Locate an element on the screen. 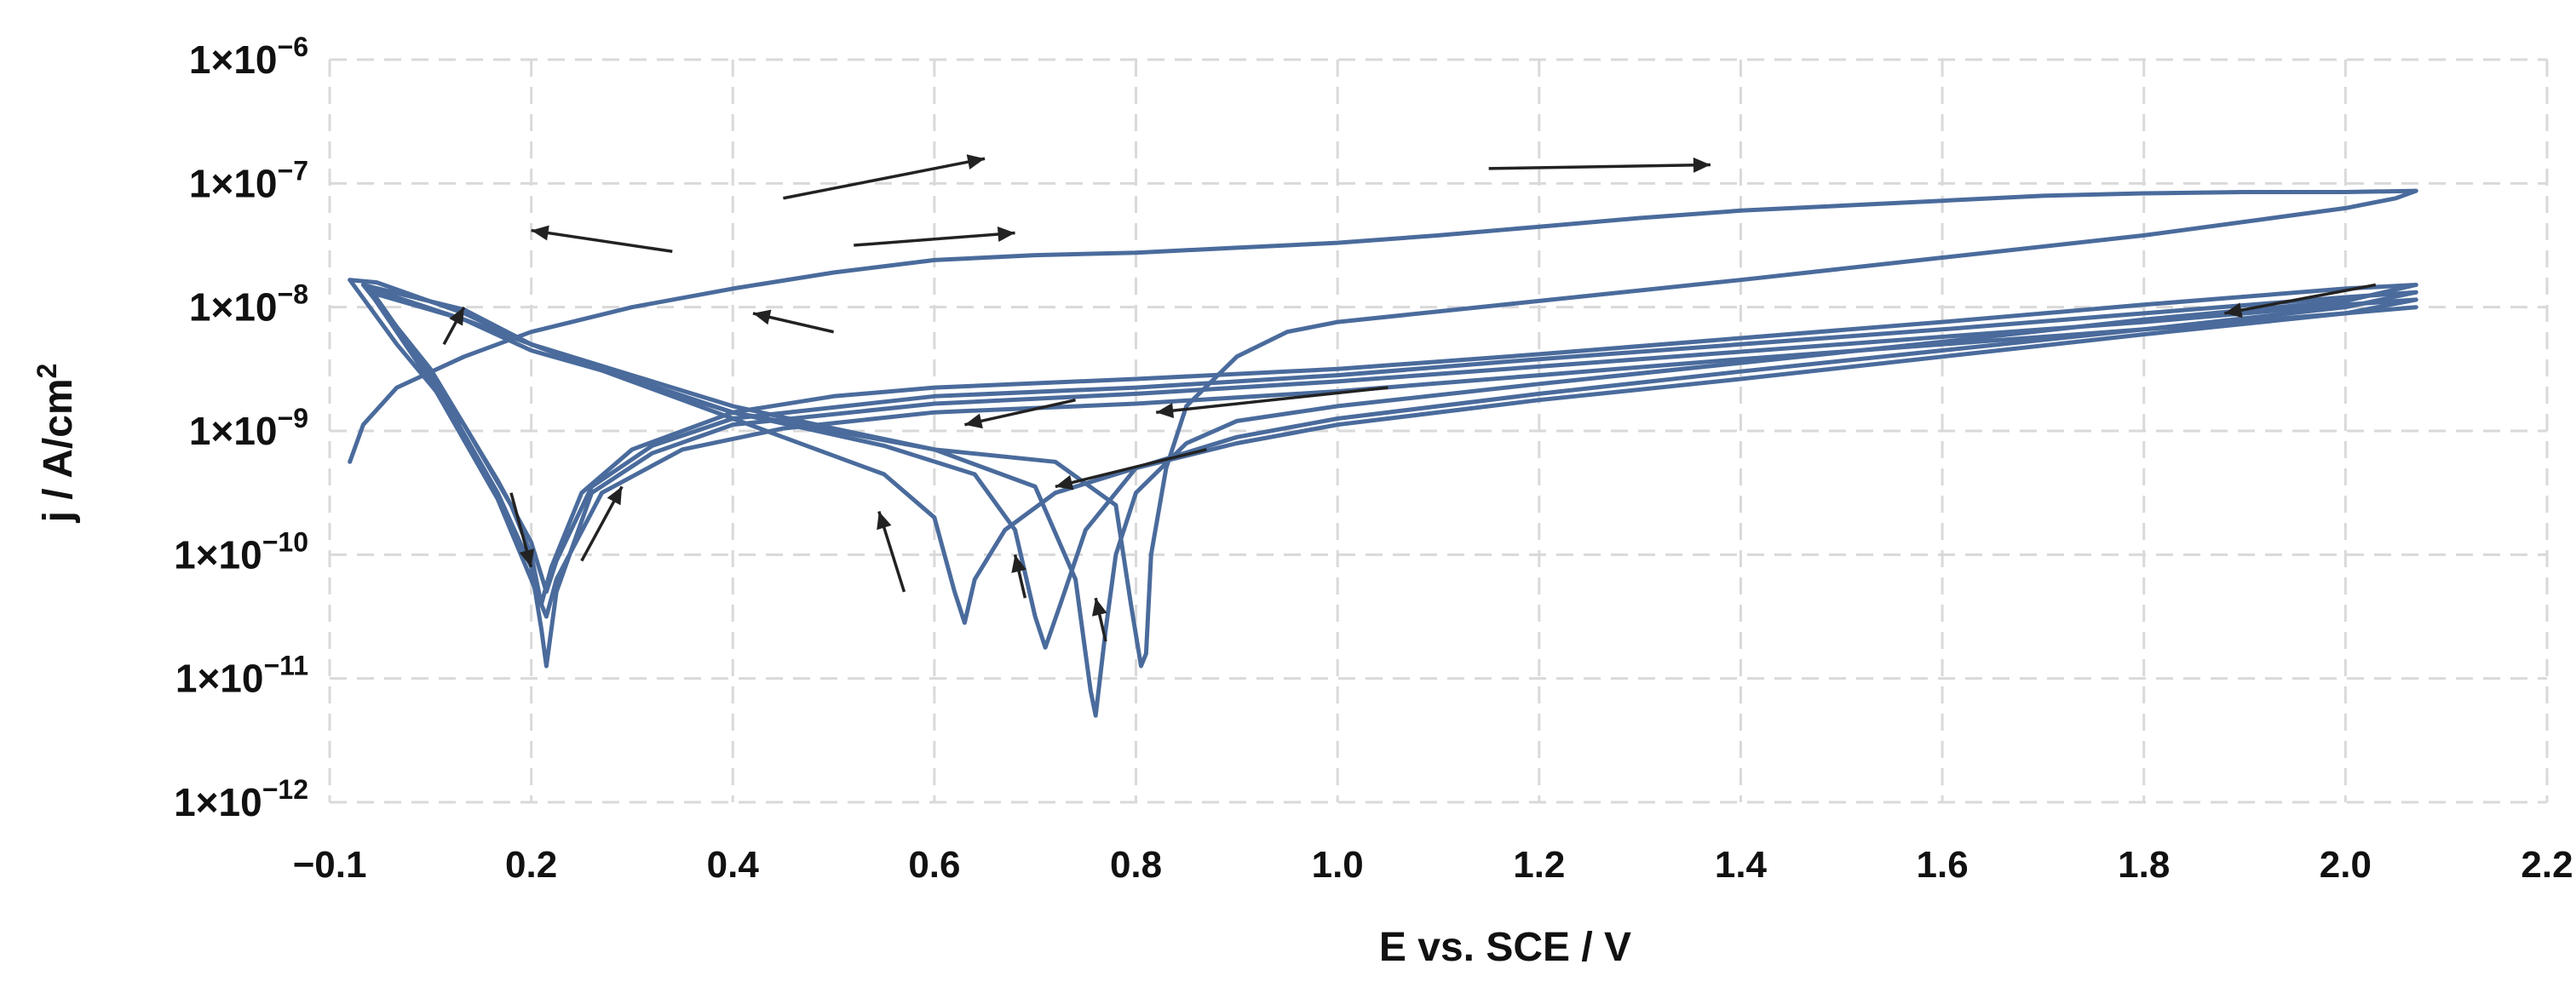  x-tick-label: 1.8 is located at coordinates (2144, 865).